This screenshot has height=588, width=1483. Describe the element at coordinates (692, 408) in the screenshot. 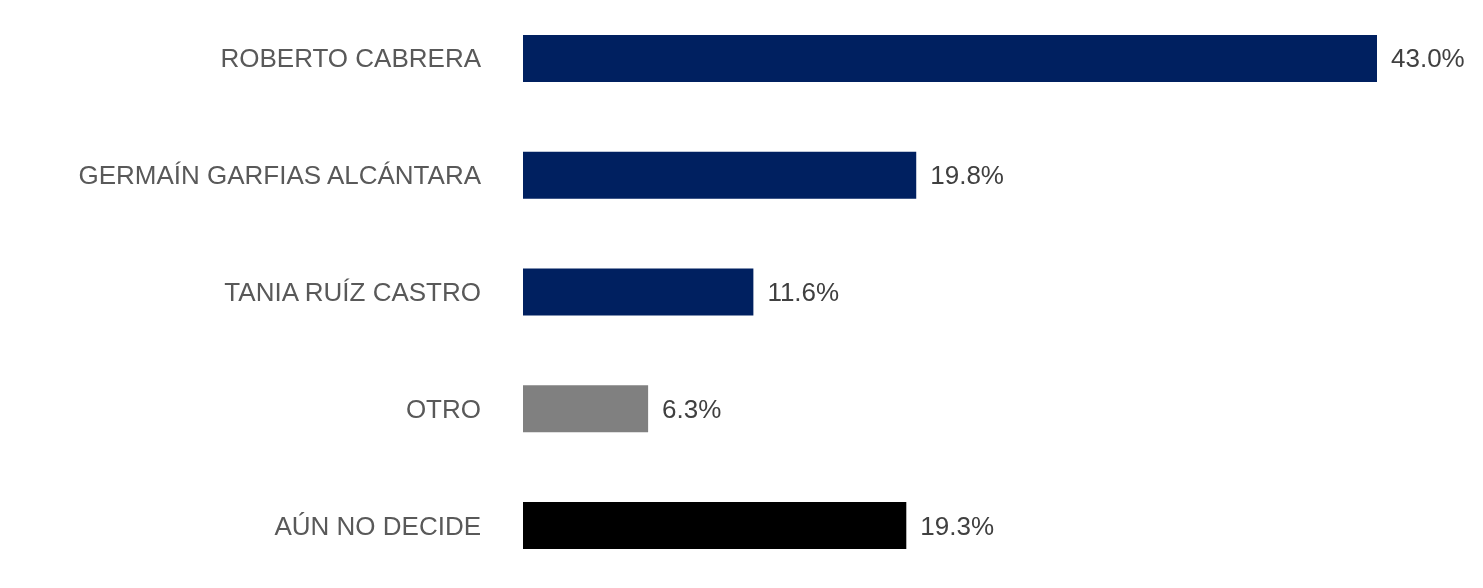

I see `data-label: 6.3%` at that location.